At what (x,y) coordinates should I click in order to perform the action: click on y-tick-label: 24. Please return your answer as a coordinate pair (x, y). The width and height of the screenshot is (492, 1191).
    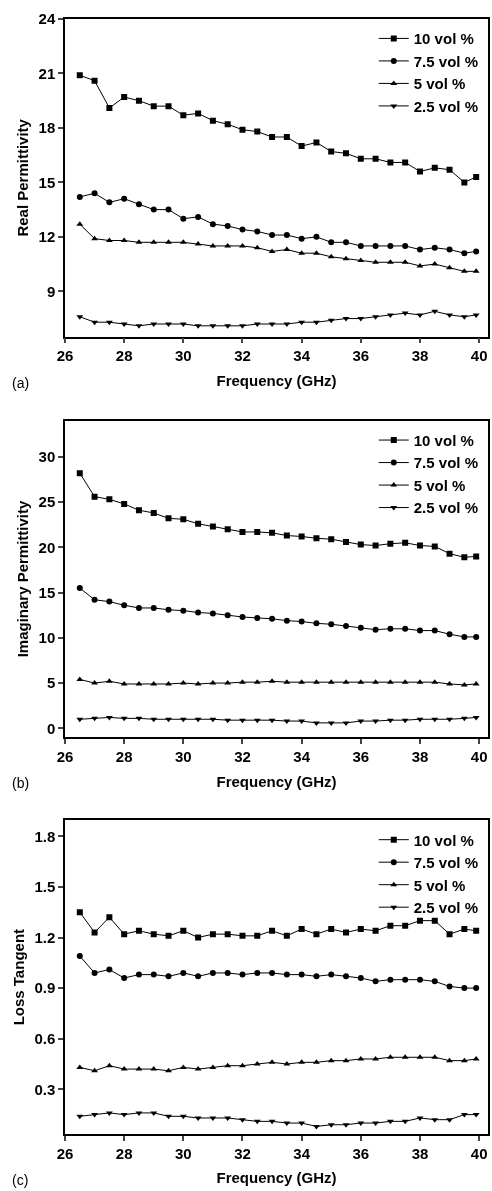
    Looking at the image, I should click on (47, 19).